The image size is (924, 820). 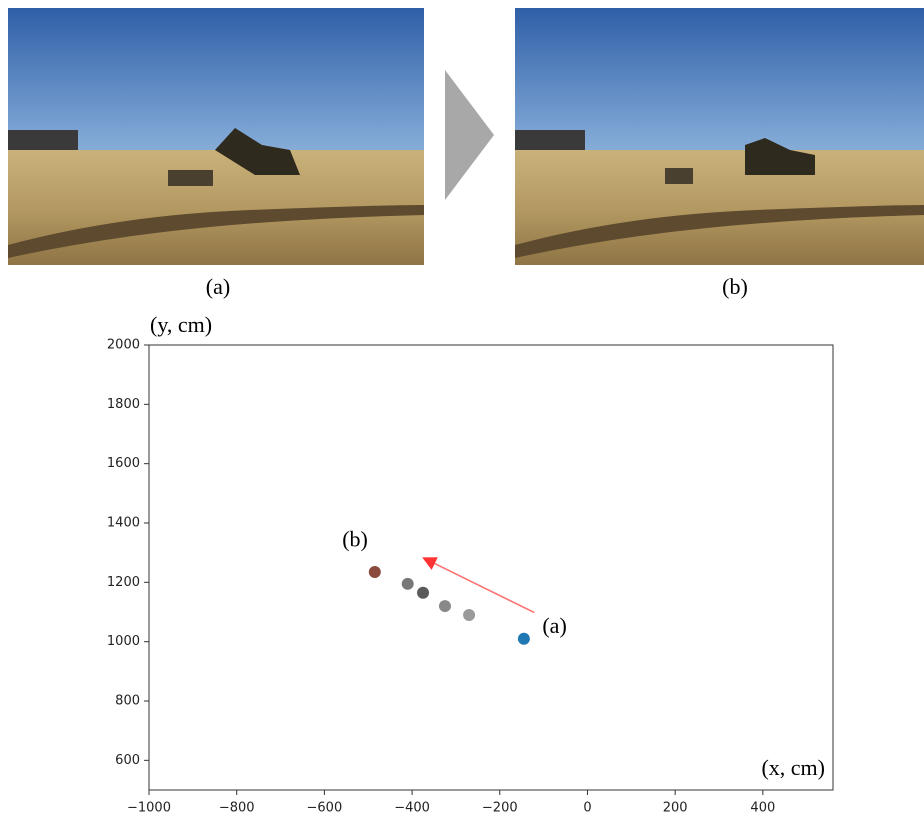 I want to click on y-tick-label: 1400, so click(x=123, y=523).